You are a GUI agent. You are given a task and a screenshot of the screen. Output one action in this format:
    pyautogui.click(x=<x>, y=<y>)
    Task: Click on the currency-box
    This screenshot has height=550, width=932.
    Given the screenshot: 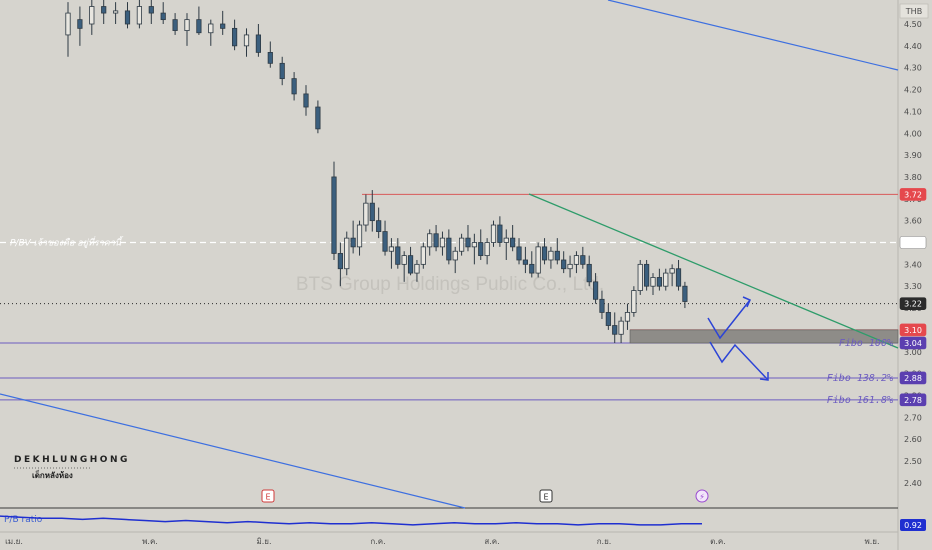 What is the action you would take?
    pyautogui.click(x=914, y=11)
    